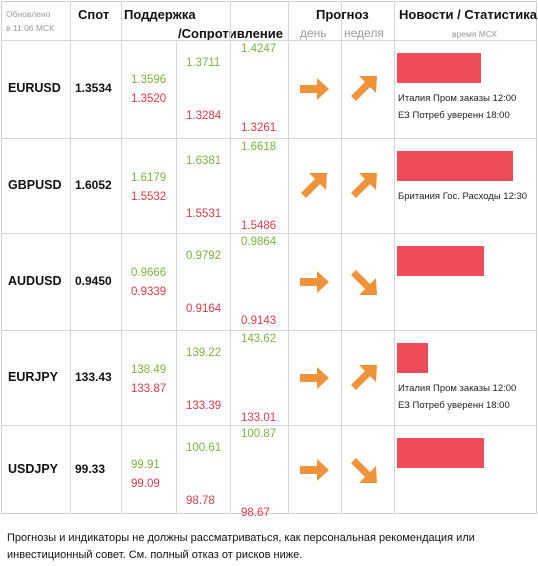 The width and height of the screenshot is (538, 566). What do you see at coordinates (200, 501) in the screenshot?
I see `resistance-level-2: 98.78` at bounding box center [200, 501].